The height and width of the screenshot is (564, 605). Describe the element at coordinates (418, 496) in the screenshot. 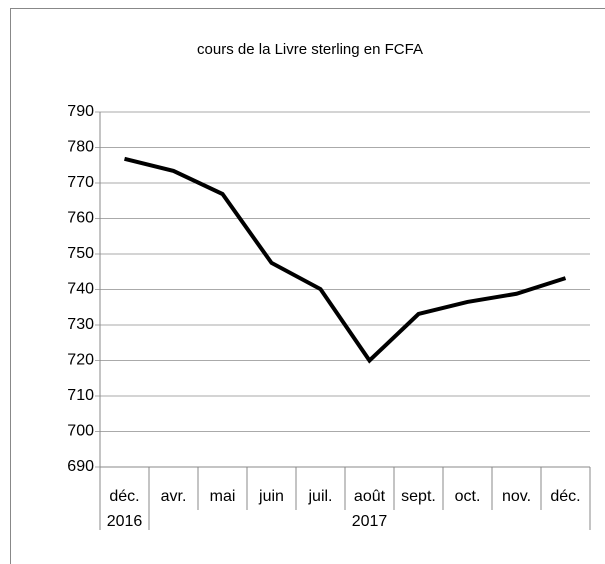

I see `x-tick-label: sept.` at that location.